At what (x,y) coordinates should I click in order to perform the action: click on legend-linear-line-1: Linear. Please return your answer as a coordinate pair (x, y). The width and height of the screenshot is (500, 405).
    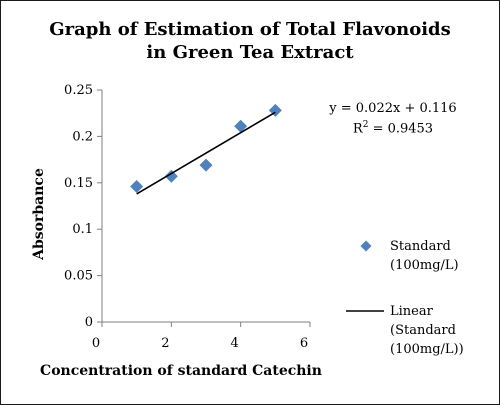
    Looking at the image, I should click on (411, 311).